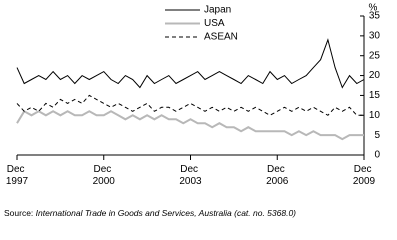  What do you see at coordinates (18, 213) in the screenshot?
I see `source-label: Source:` at bounding box center [18, 213].